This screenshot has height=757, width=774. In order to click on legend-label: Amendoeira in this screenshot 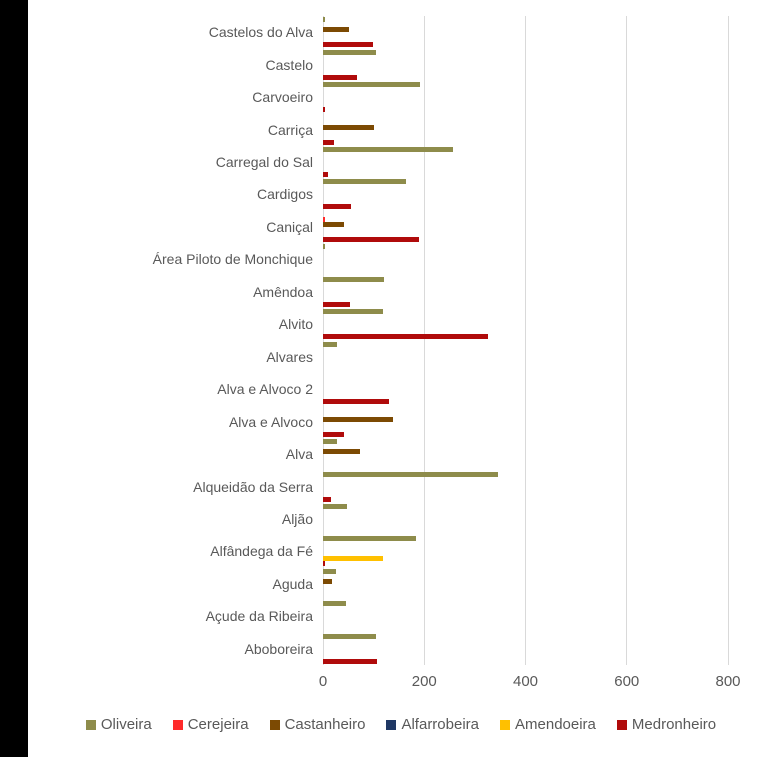, I will do `click(555, 724)`.